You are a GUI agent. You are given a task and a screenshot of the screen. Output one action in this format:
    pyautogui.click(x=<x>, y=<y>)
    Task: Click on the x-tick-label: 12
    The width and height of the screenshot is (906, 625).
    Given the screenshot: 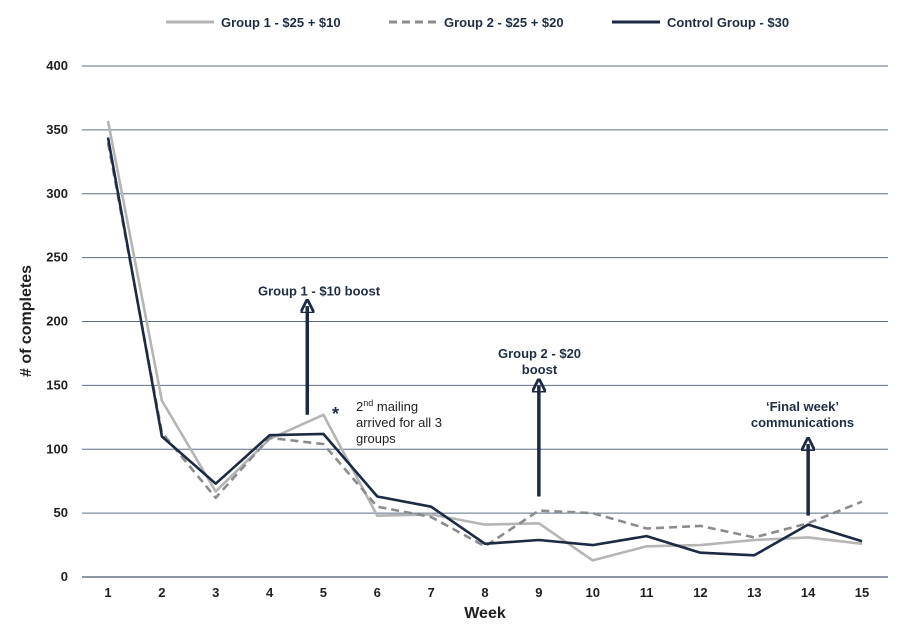 What is the action you would take?
    pyautogui.click(x=700, y=592)
    